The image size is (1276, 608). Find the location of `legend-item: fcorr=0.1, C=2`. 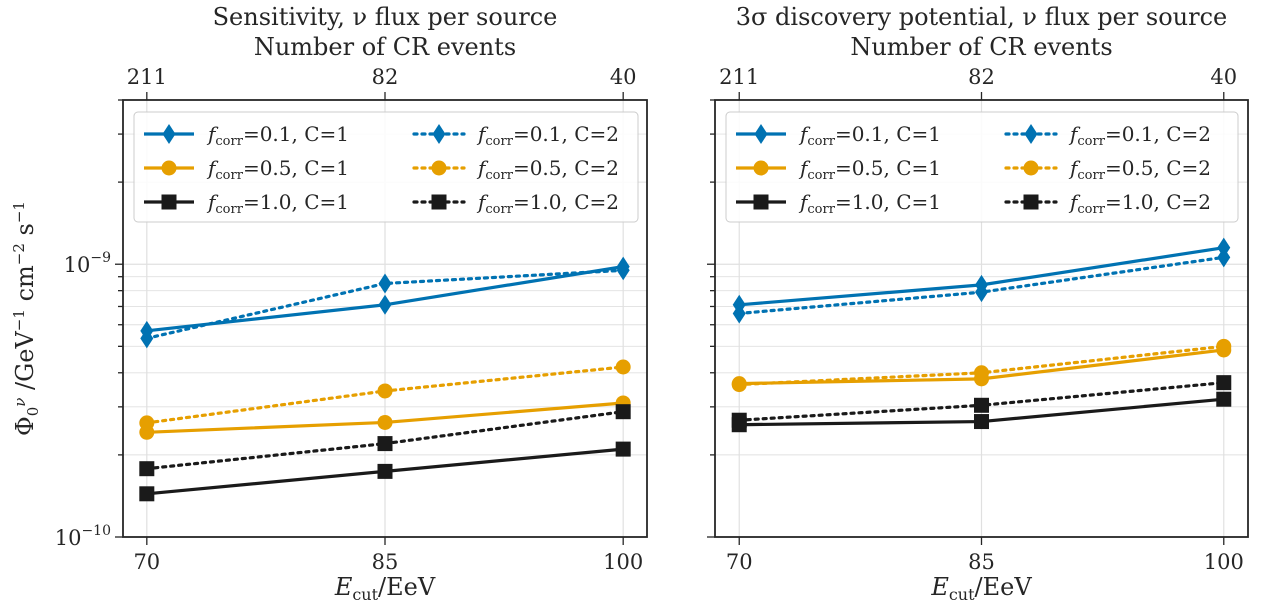

legend-item: fcorr=0.1, C=2 is located at coordinates (515, 135).